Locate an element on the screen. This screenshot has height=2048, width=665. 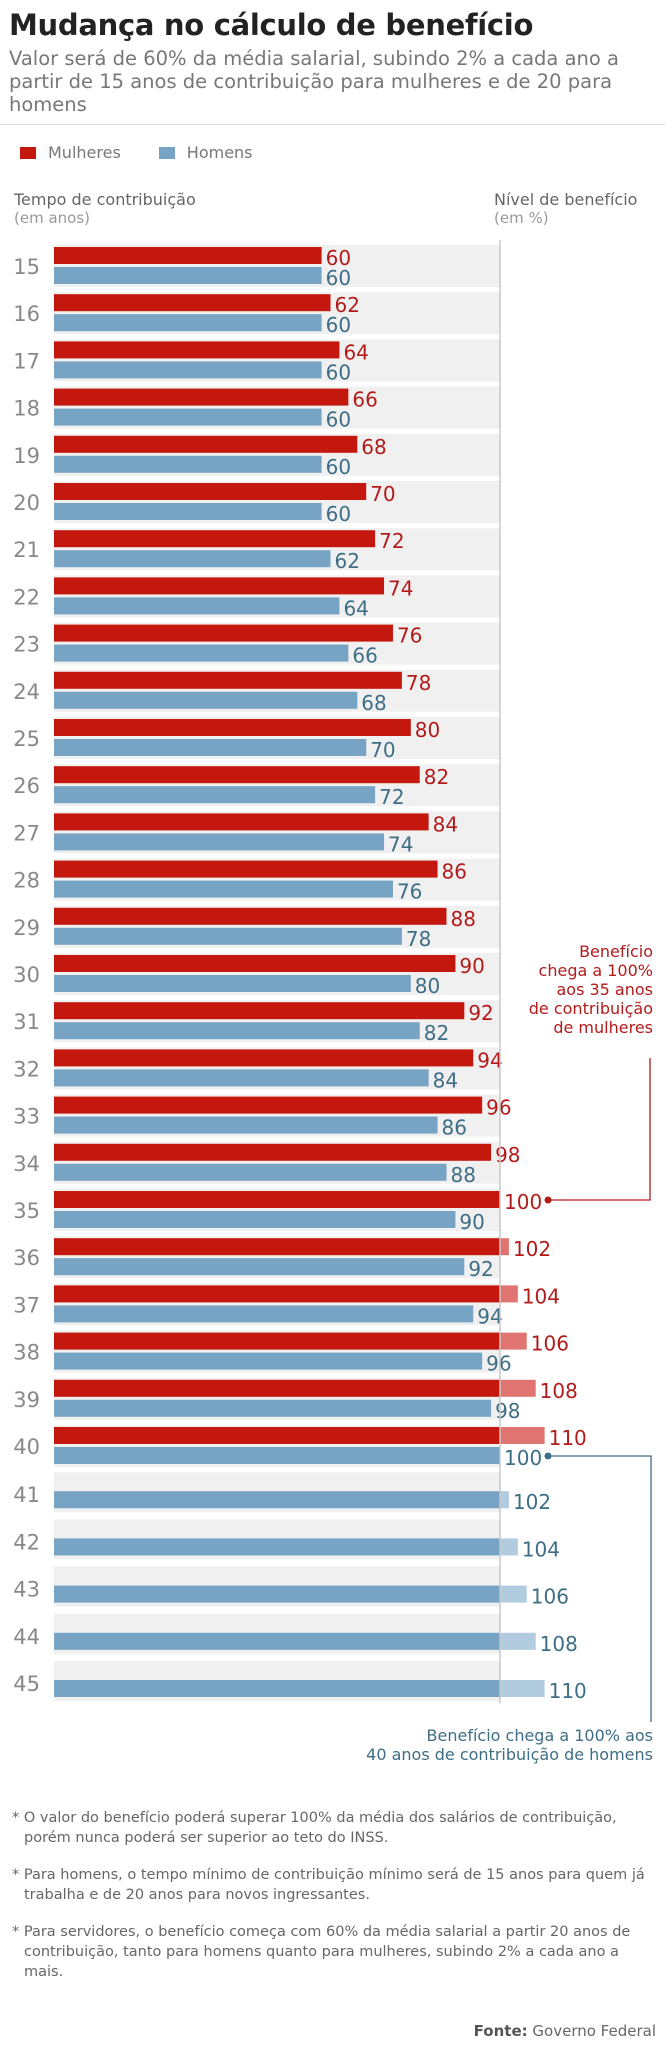
x-axis-title: Nível de benefício (em %) is located at coordinates (565, 209).